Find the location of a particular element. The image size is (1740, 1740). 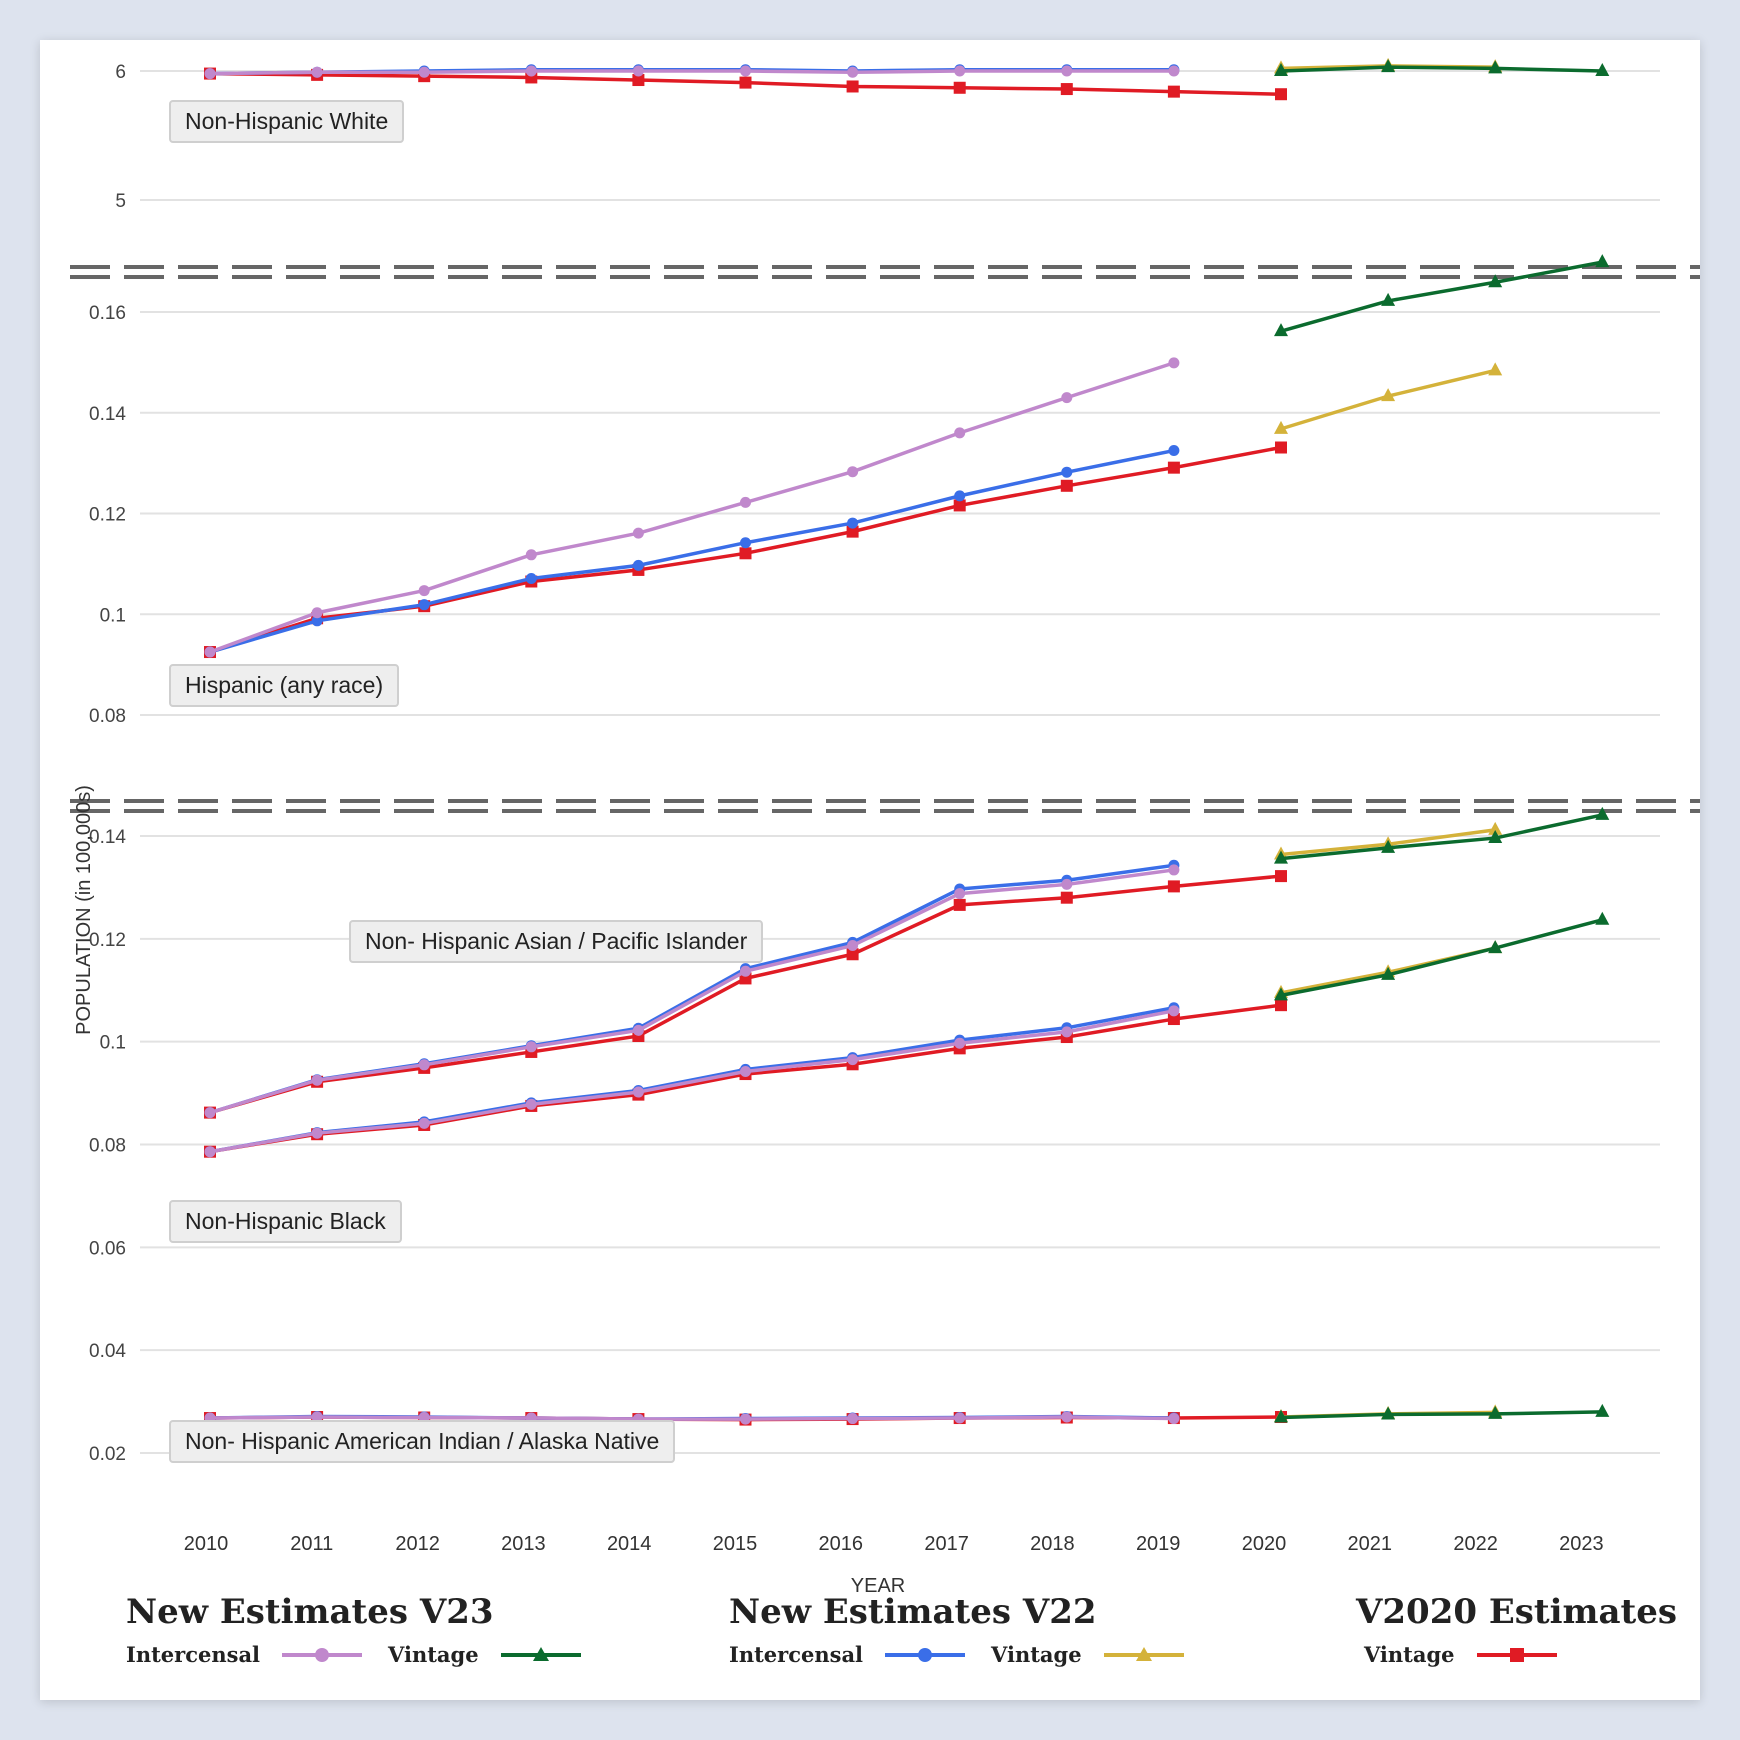

panel-label-black: Non-Hispanic Black is located at coordinates (285, 1221).